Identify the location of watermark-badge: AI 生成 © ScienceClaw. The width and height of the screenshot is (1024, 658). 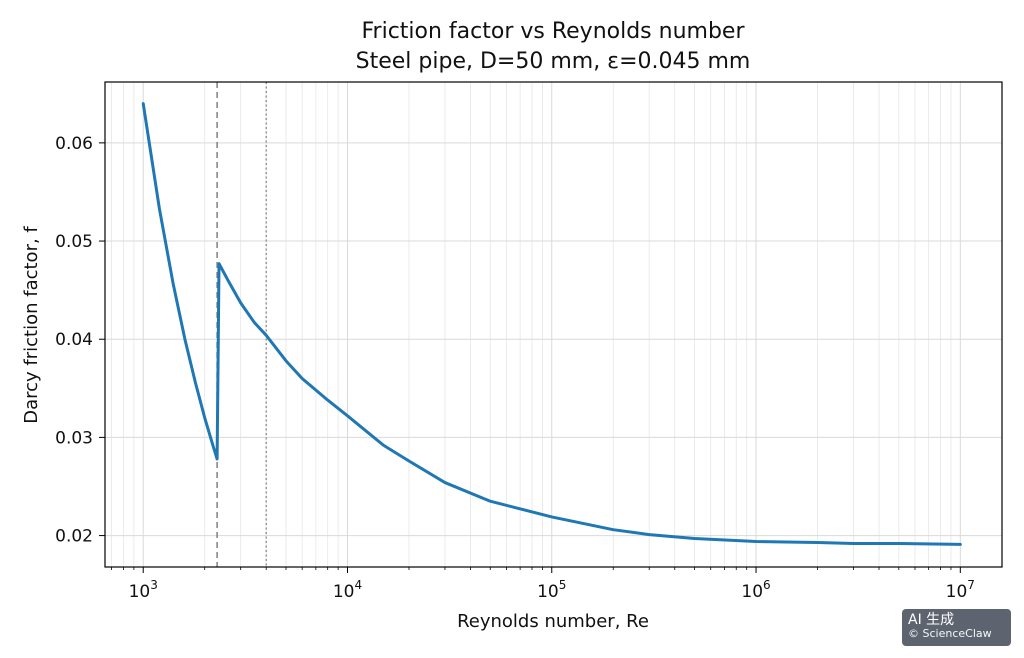
(956, 627).